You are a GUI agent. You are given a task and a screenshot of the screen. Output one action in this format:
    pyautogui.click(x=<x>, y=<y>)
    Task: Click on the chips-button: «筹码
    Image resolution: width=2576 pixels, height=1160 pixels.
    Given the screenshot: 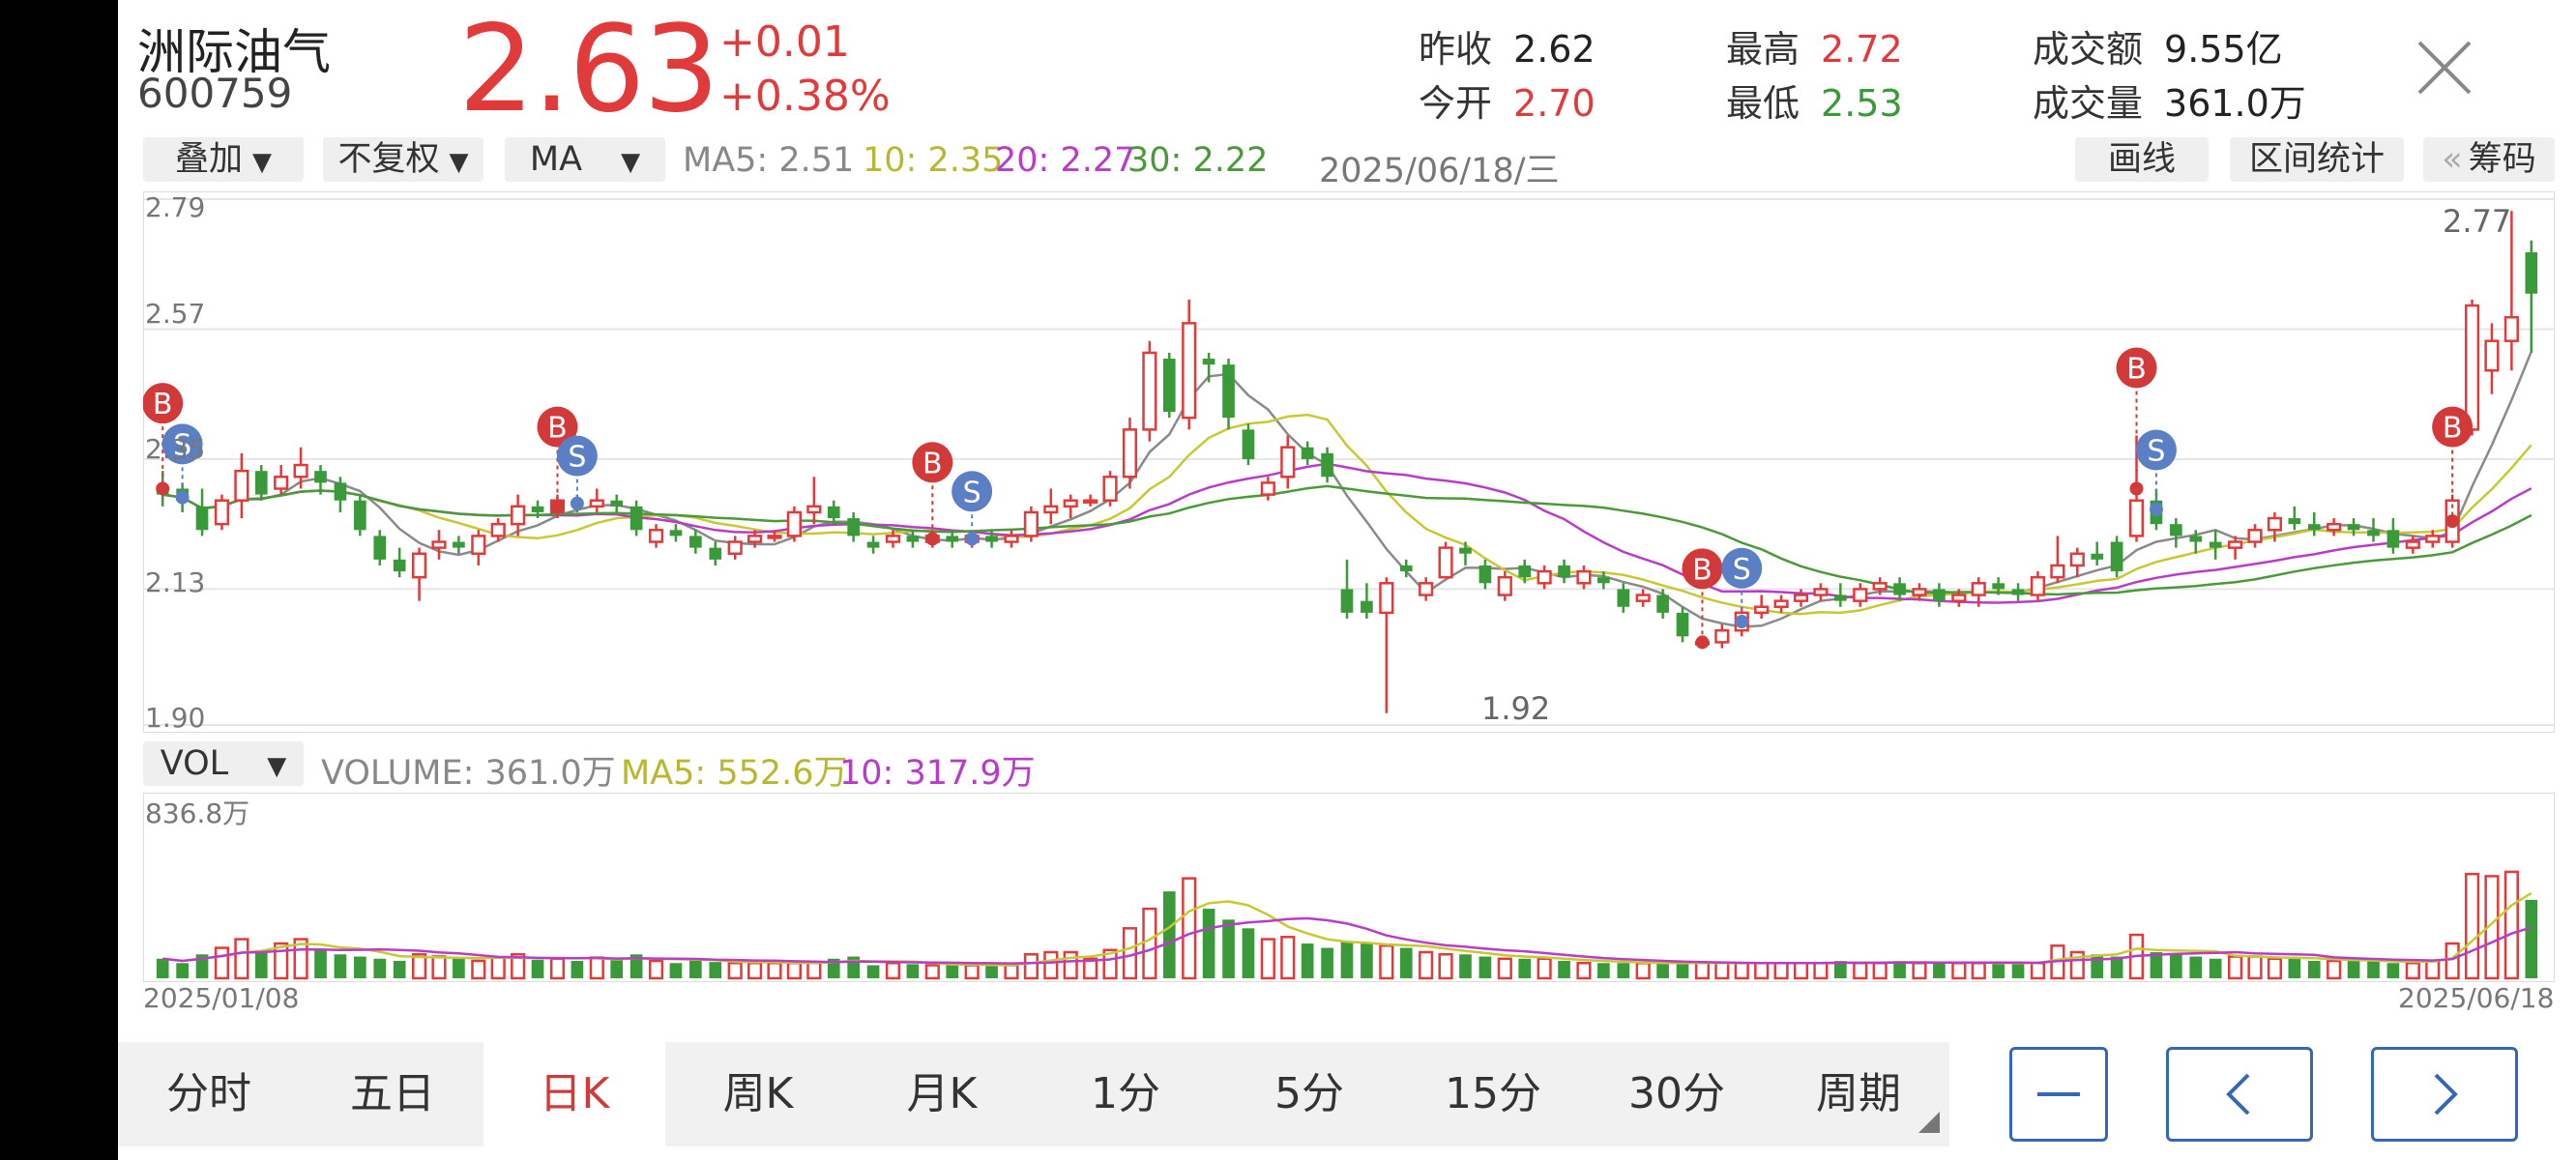 What is the action you would take?
    pyautogui.click(x=2489, y=159)
    